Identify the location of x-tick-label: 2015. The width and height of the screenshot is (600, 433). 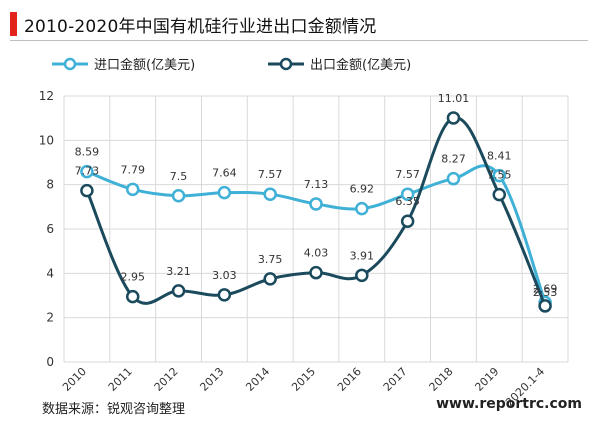
(303, 379).